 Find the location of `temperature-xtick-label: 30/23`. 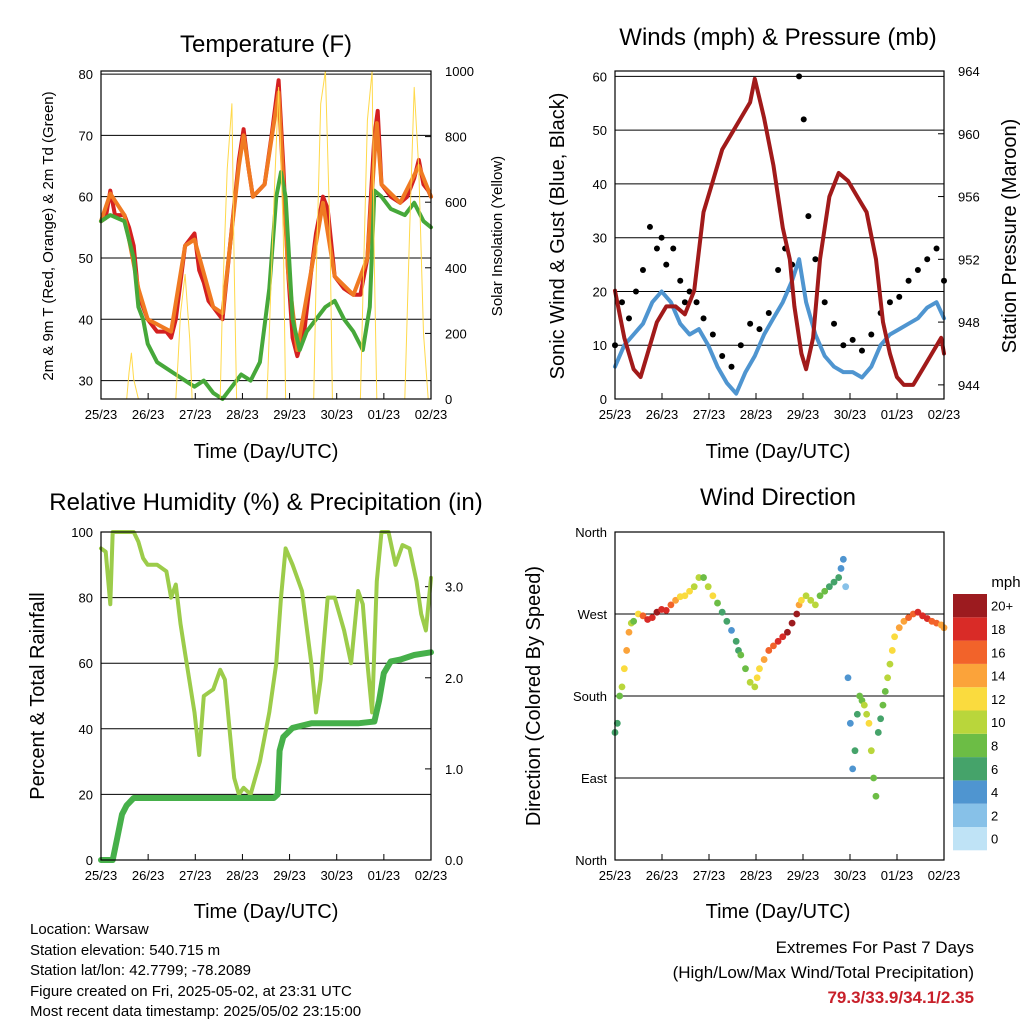

temperature-xtick-label: 30/23 is located at coordinates (336, 414).